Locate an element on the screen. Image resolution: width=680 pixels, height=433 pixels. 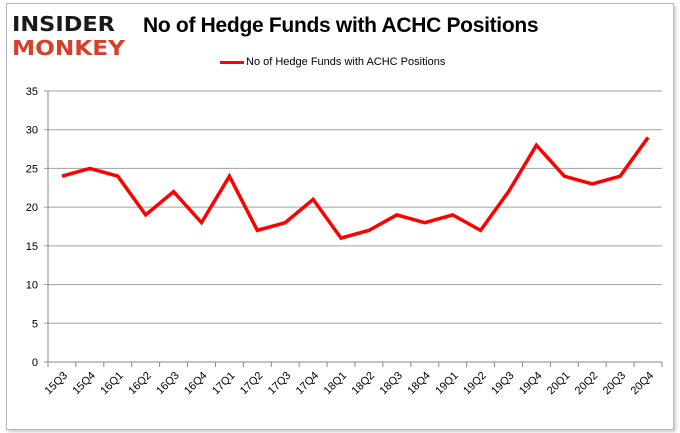
x-tick-label: 20Q2 is located at coordinates (587, 384).